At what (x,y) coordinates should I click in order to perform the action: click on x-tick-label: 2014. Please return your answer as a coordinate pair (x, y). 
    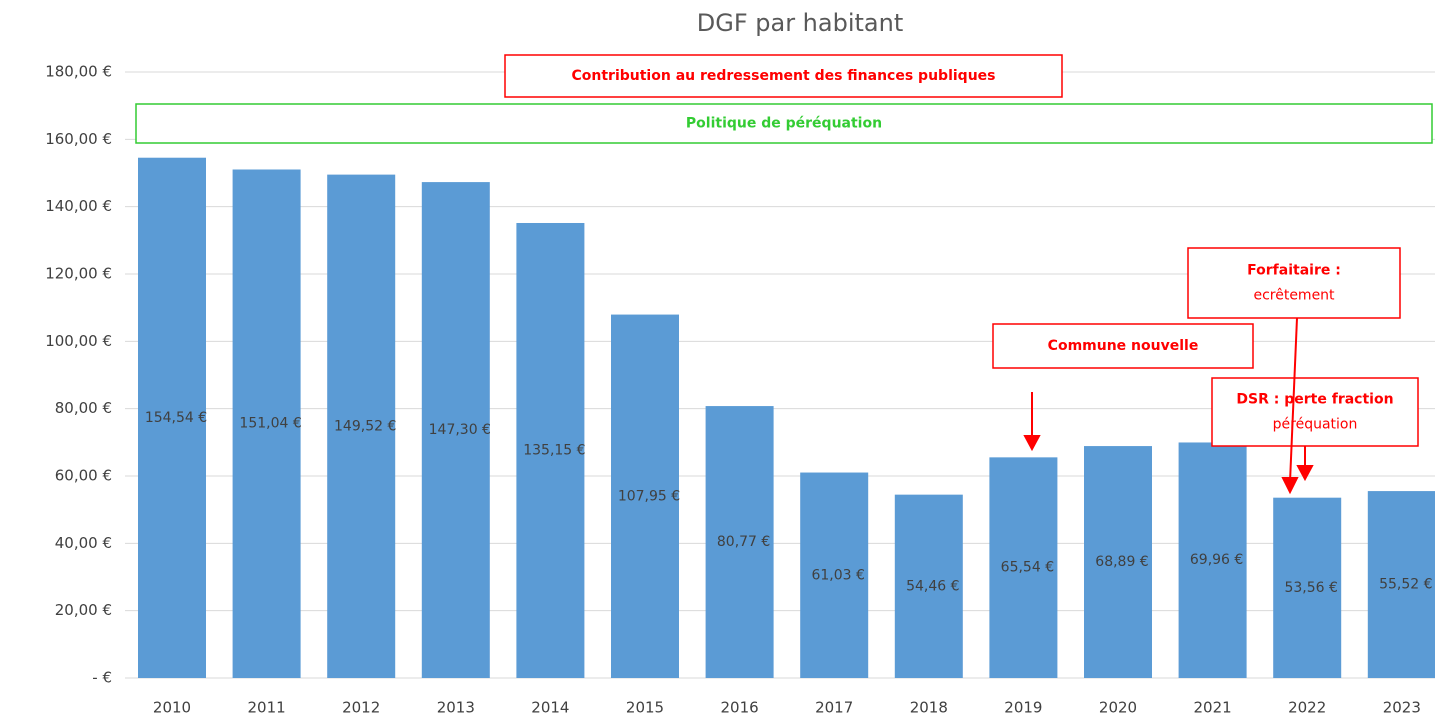
    Looking at the image, I should click on (550, 708).